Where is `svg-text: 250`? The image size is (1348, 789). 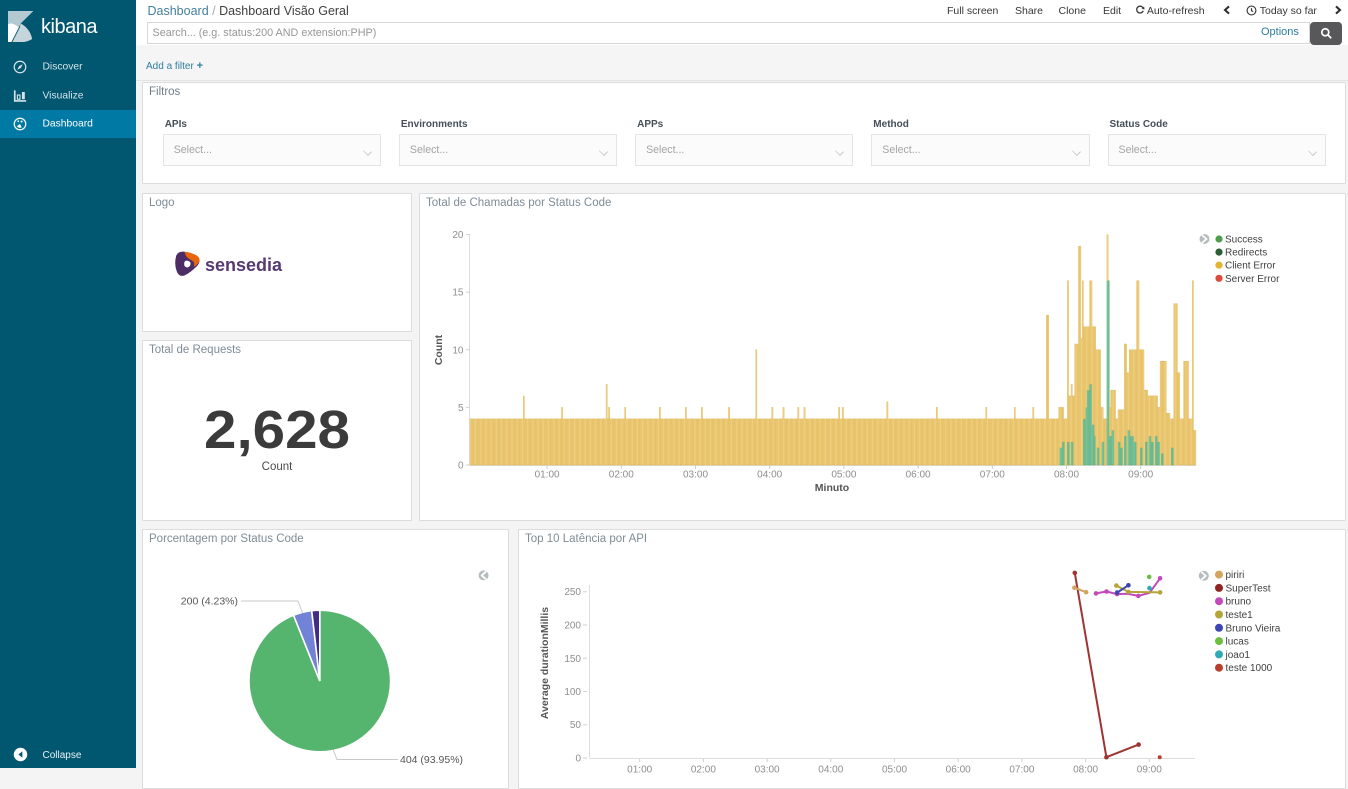
svg-text: 250 is located at coordinates (572, 592).